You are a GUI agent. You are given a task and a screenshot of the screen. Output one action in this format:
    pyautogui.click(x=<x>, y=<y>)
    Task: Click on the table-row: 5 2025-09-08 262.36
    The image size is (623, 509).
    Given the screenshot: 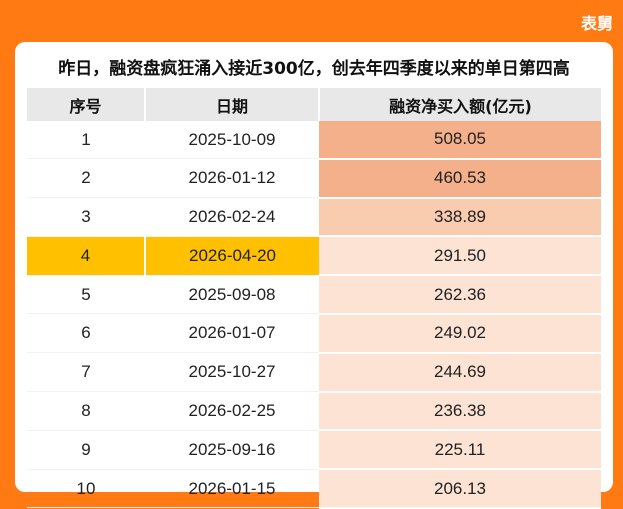 What is the action you would take?
    pyautogui.click(x=314, y=295)
    